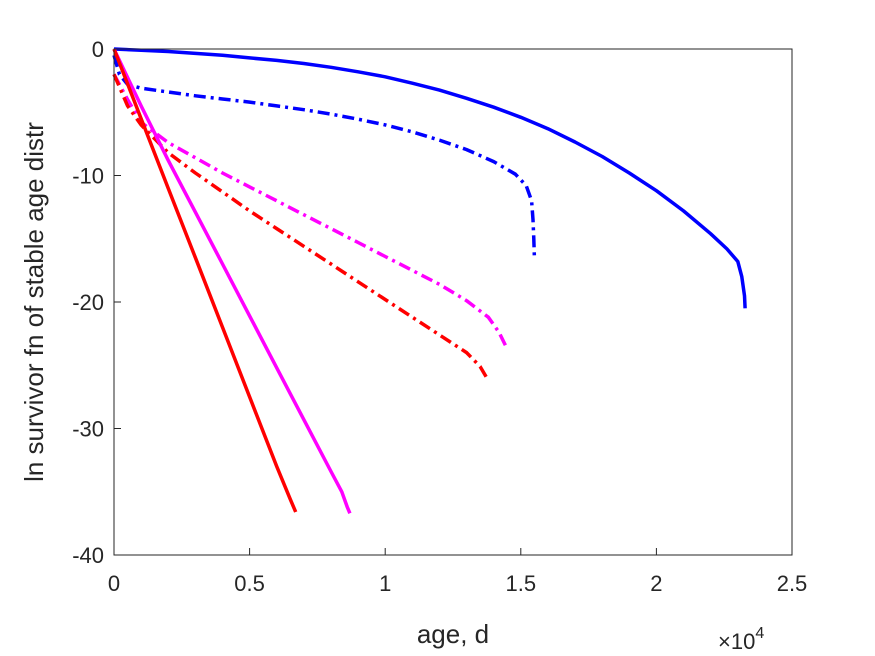  I want to click on x-axis-label: age, d, so click(453, 634).